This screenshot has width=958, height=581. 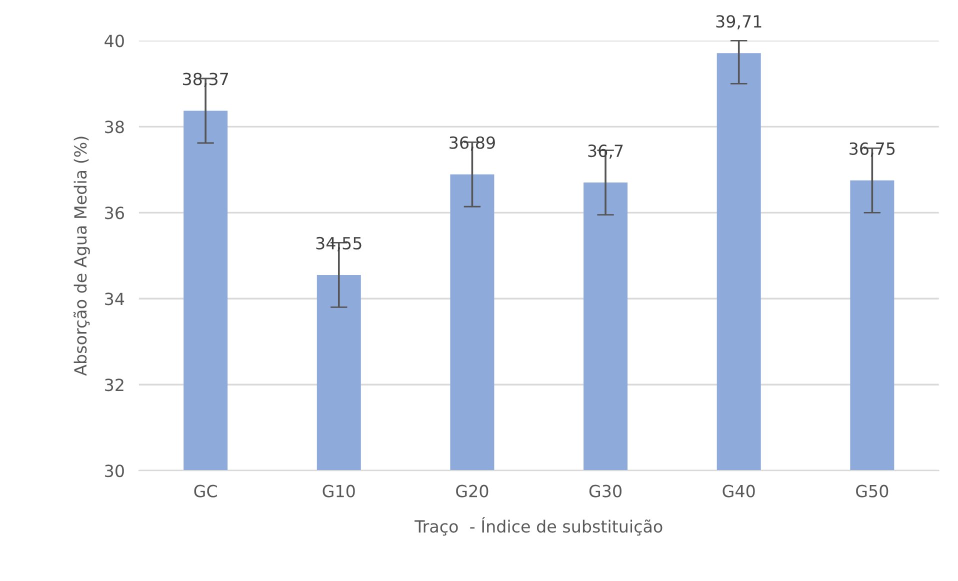 I want to click on data-label: 36,89, so click(x=472, y=143).